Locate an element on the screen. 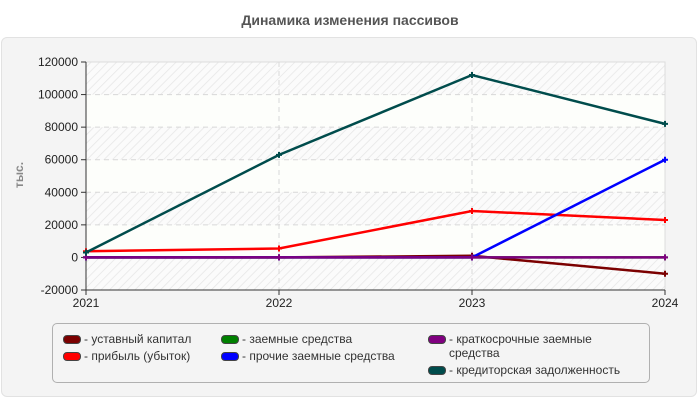 The width and height of the screenshot is (700, 400). svg-text: 60000 is located at coordinates (62, 160).